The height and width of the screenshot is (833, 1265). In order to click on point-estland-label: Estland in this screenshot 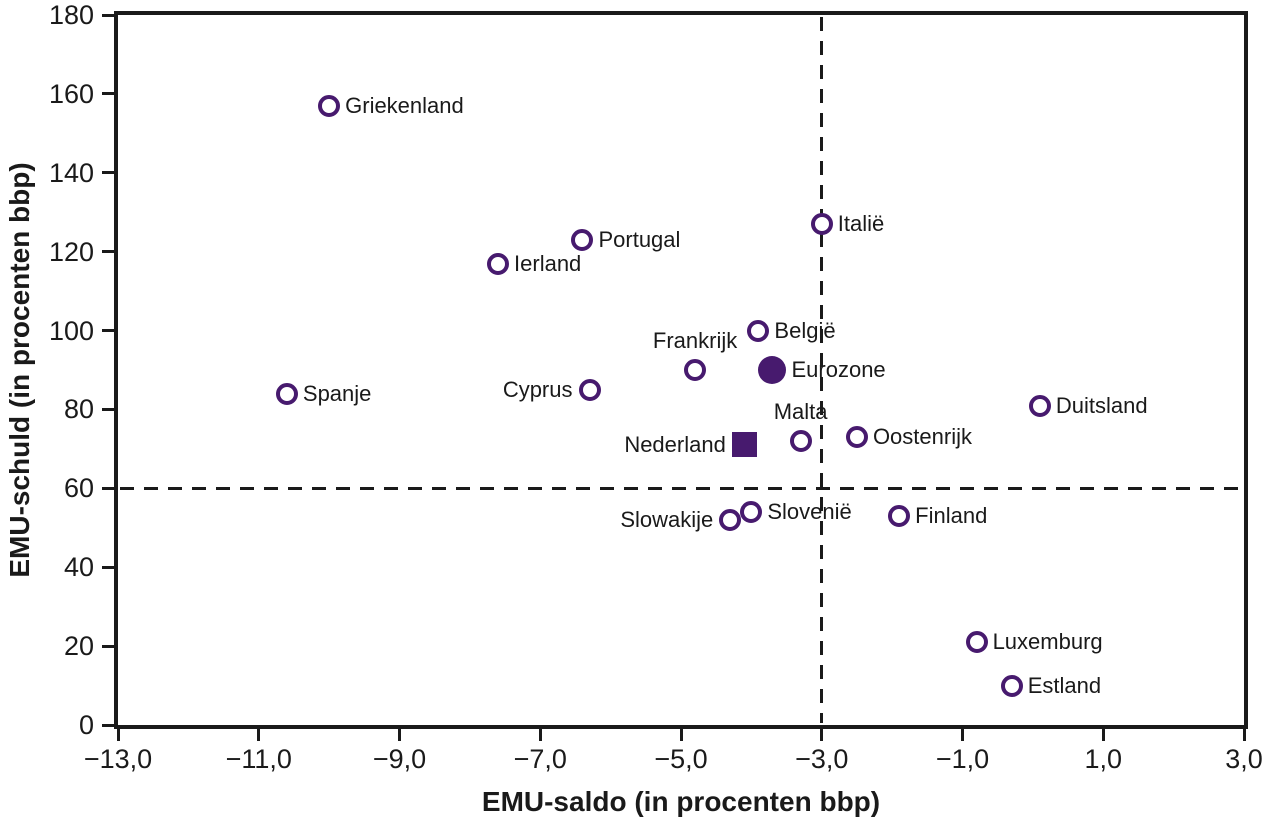, I will do `click(1064, 685)`.